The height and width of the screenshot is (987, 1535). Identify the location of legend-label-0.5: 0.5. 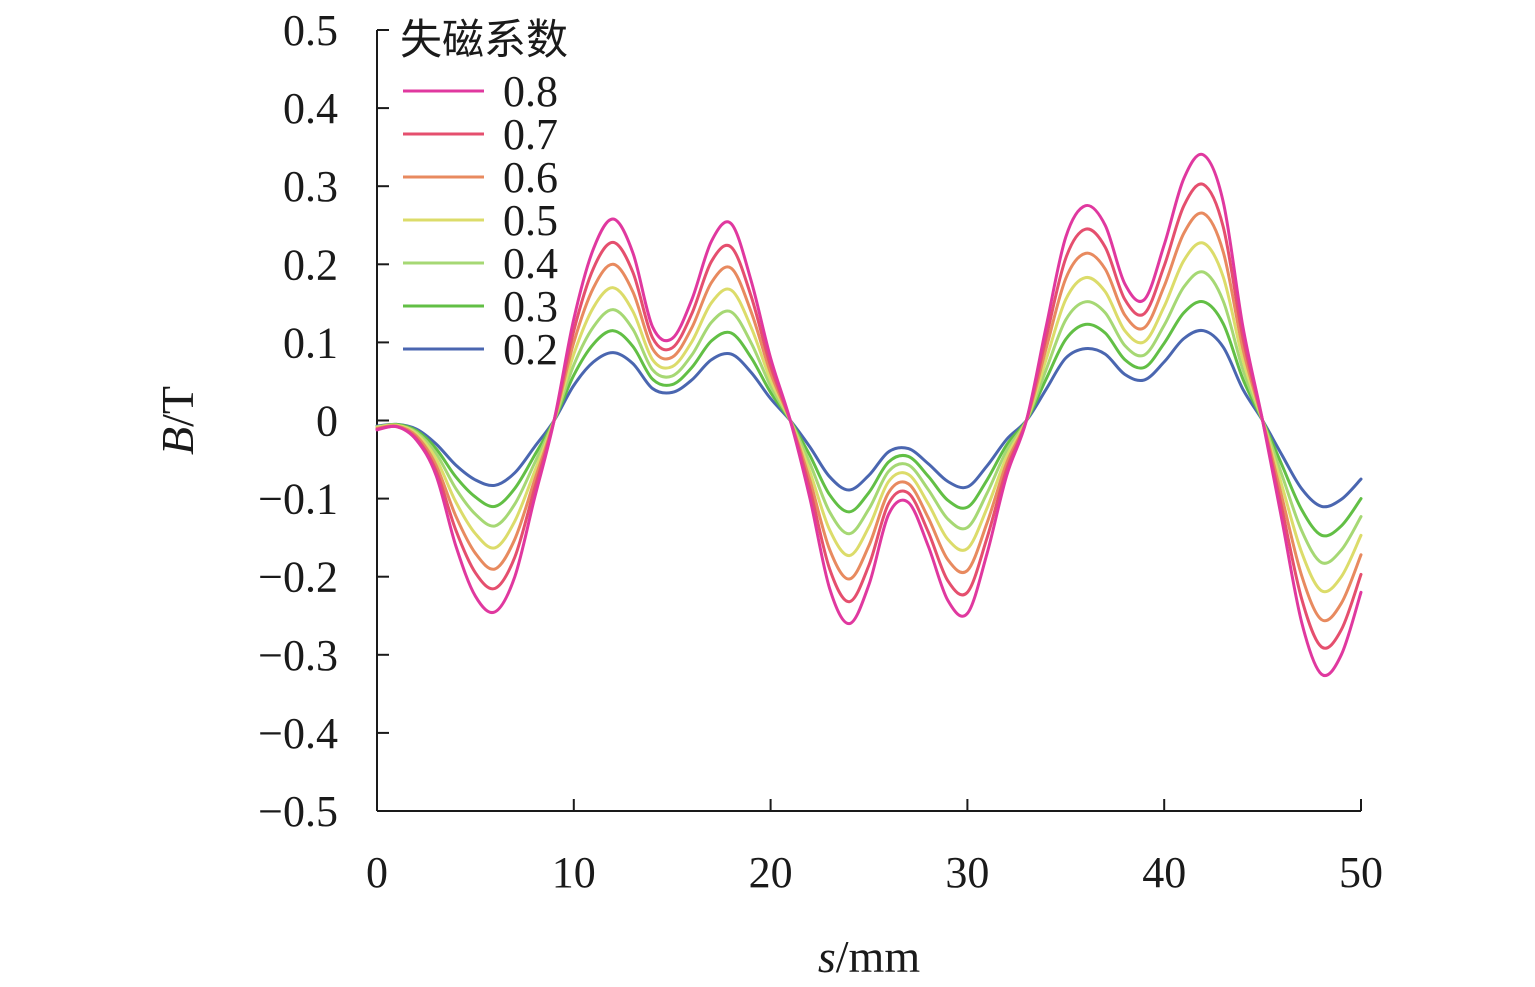
(530, 220).